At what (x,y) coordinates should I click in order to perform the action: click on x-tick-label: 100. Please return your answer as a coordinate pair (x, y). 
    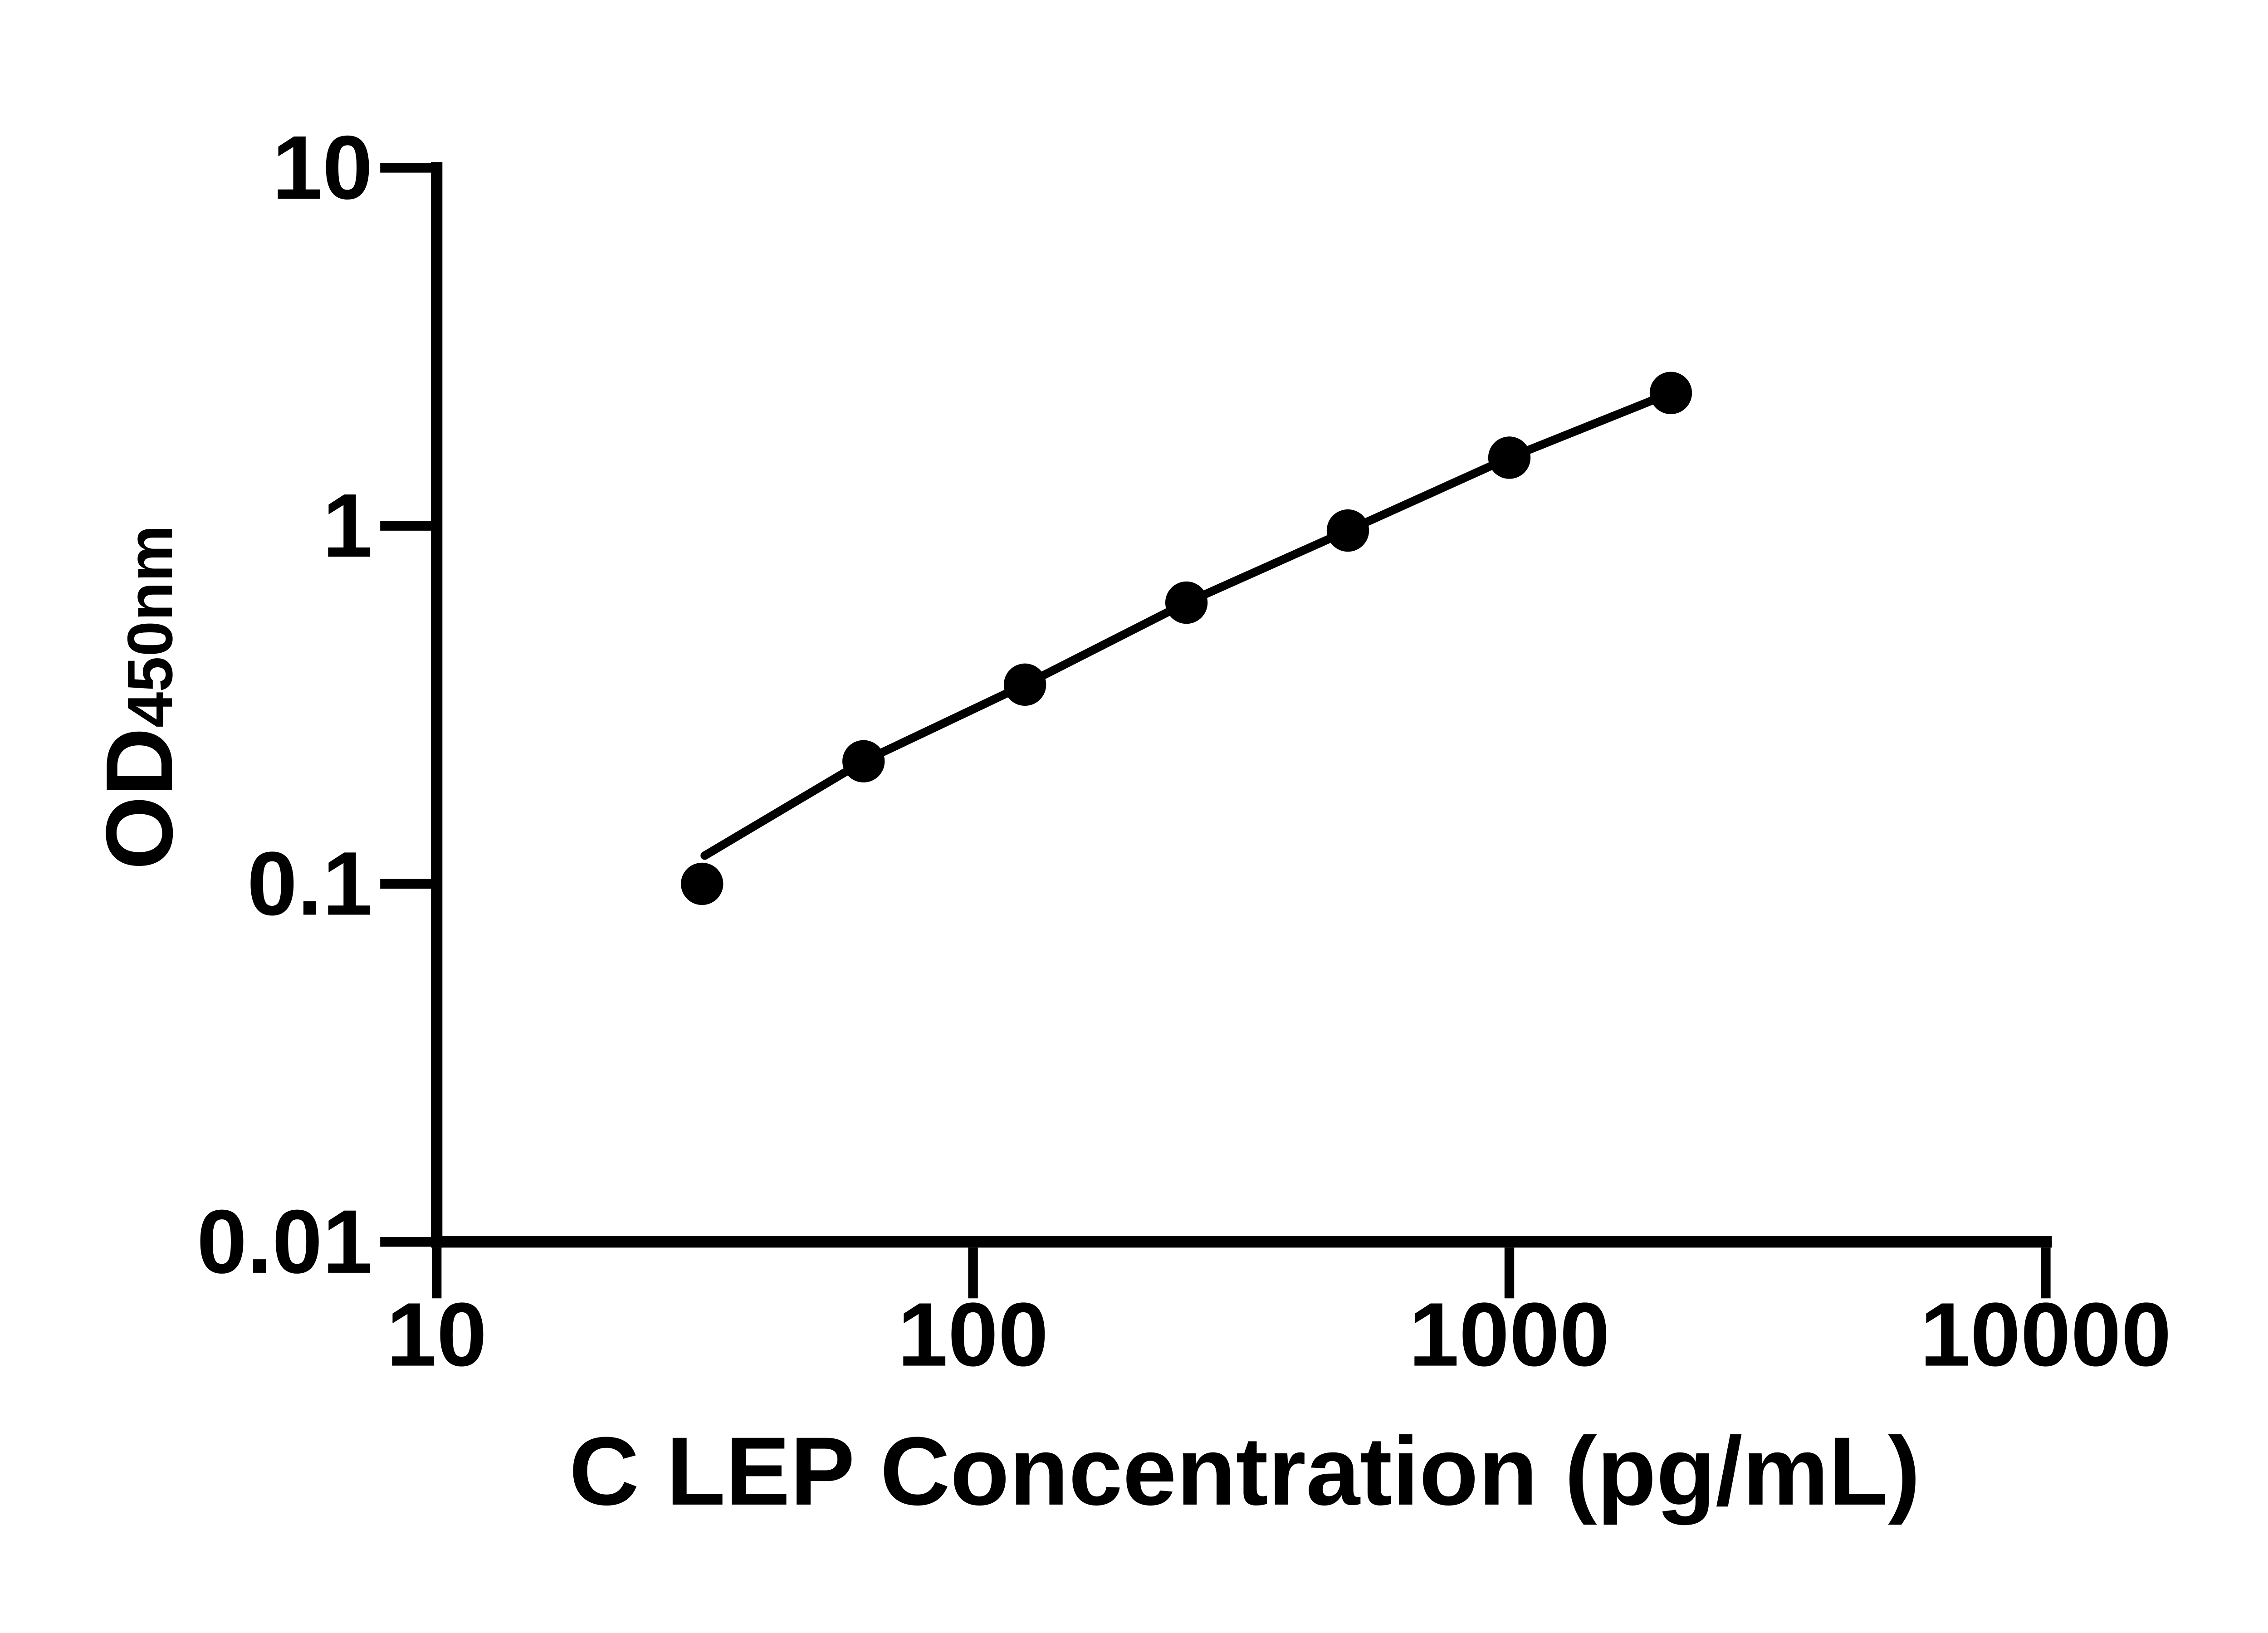
    Looking at the image, I should click on (974, 1335).